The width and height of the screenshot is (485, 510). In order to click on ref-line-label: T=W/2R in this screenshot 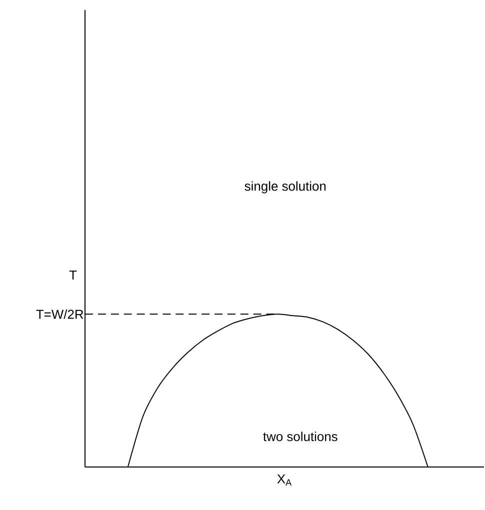, I will do `click(60, 314)`.